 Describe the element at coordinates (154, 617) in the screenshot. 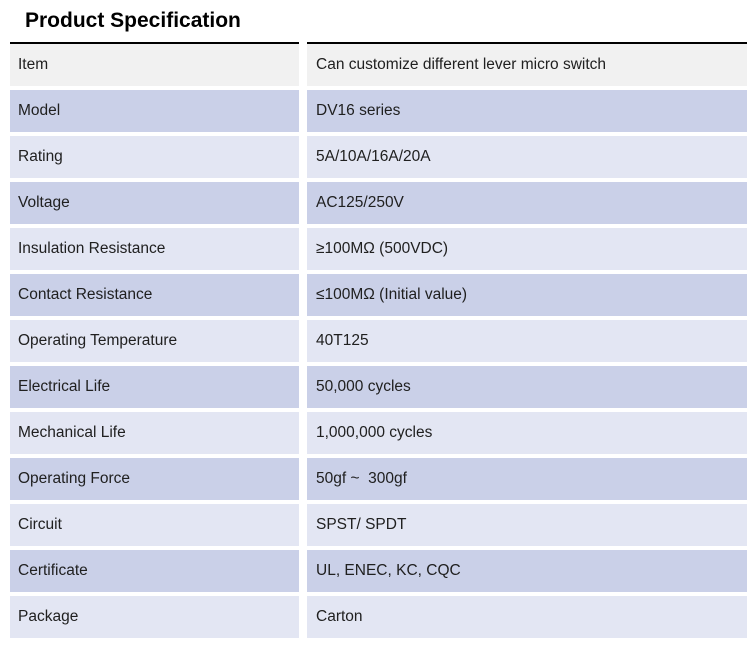

I see `spec-label-package: Package` at that location.